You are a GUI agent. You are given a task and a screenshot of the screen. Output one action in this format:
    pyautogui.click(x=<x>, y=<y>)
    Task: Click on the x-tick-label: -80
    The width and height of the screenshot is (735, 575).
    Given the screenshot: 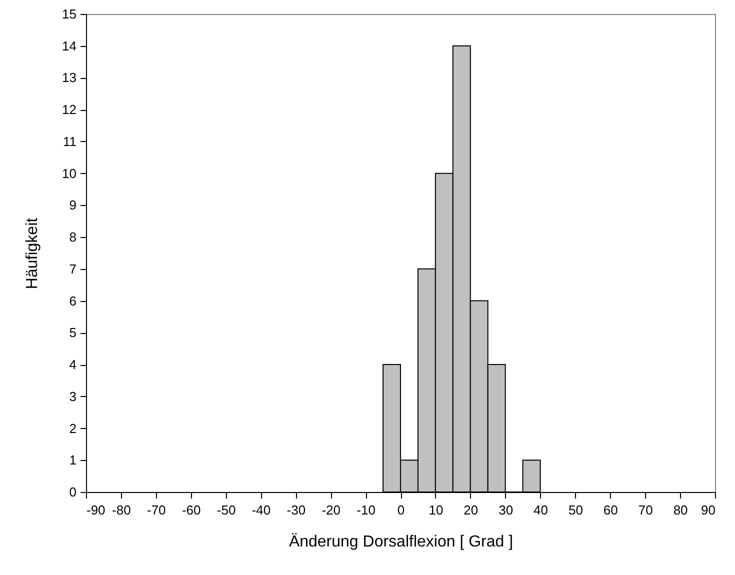 What is the action you would take?
    pyautogui.click(x=121, y=510)
    